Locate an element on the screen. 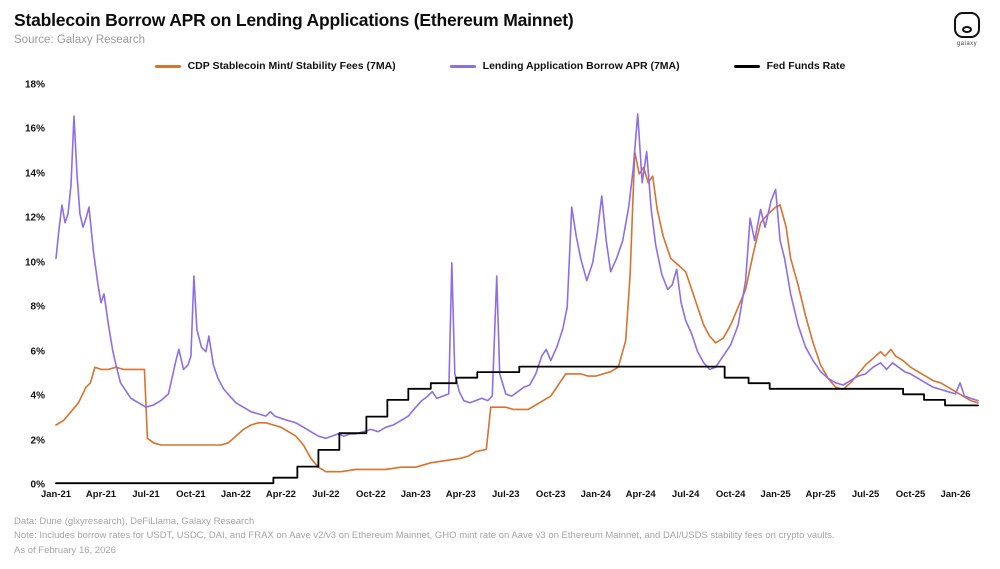 Image resolution: width=1000 pixels, height=569 pixels. galaxy-logo-dot is located at coordinates (967, 29).